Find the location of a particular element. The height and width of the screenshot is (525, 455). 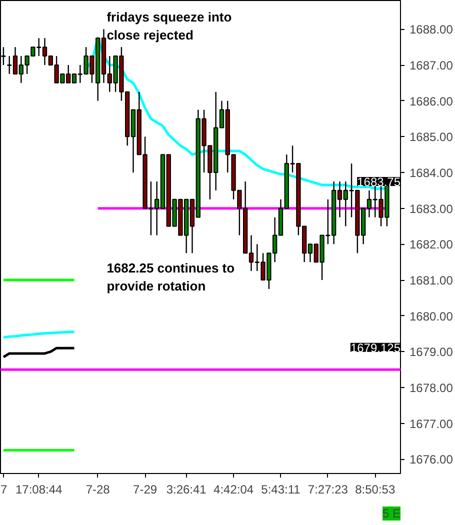

y-tick-label: 1686.00 is located at coordinates (432, 101).